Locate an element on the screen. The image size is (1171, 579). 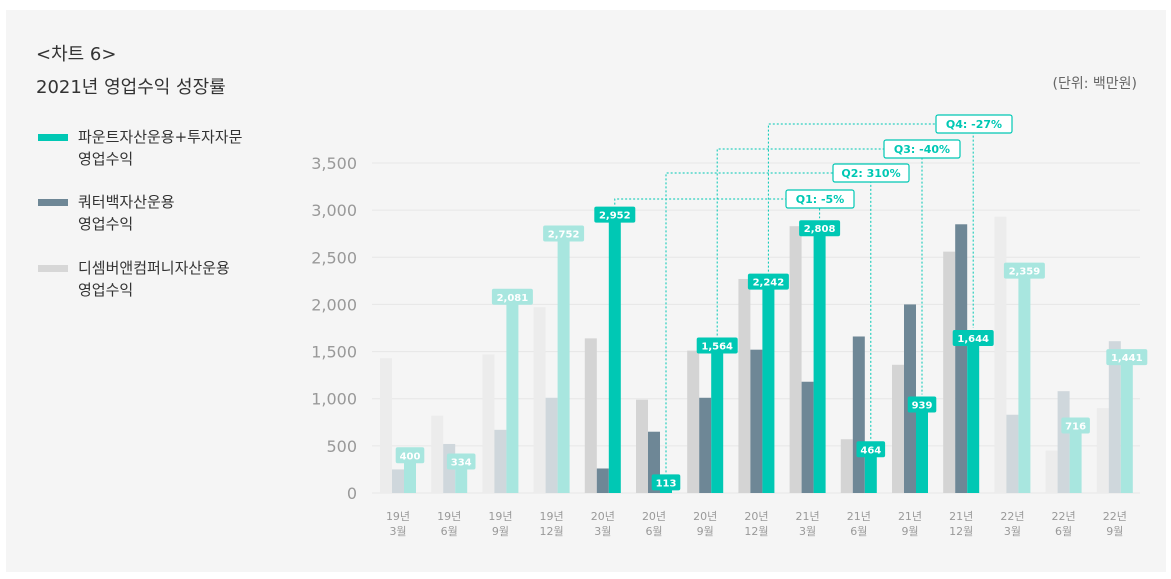
y-tick-label: 2,000 is located at coordinates (334, 304).